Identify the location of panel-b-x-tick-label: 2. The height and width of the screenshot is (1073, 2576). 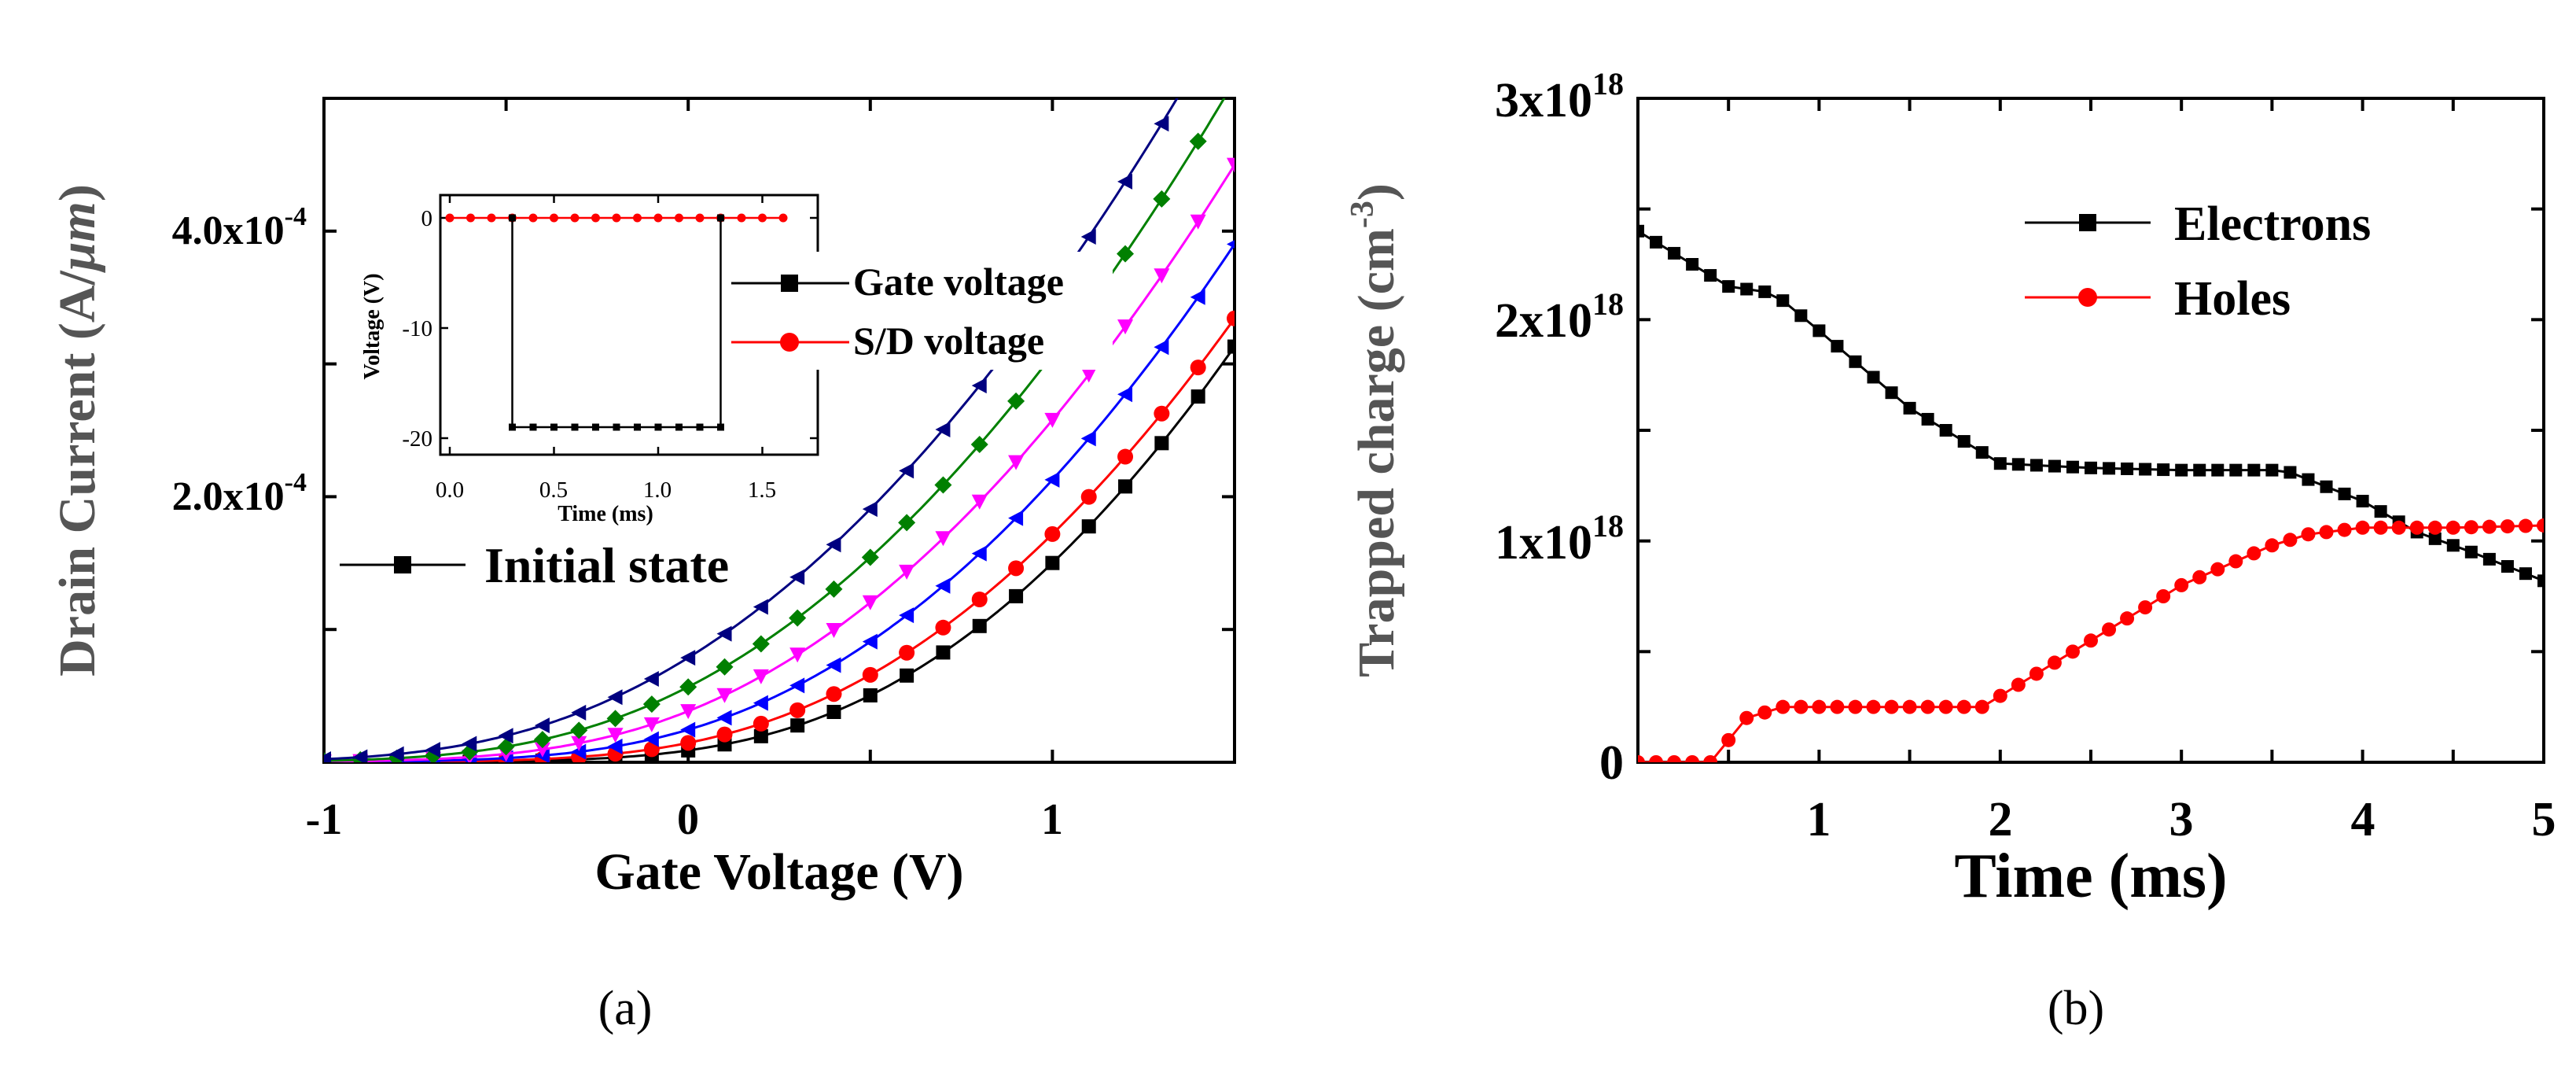
(2001, 819).